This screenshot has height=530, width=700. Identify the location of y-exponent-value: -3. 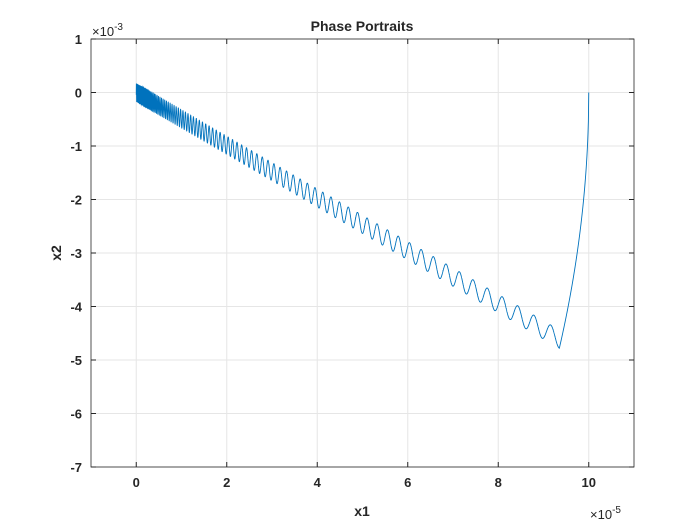
(118, 27).